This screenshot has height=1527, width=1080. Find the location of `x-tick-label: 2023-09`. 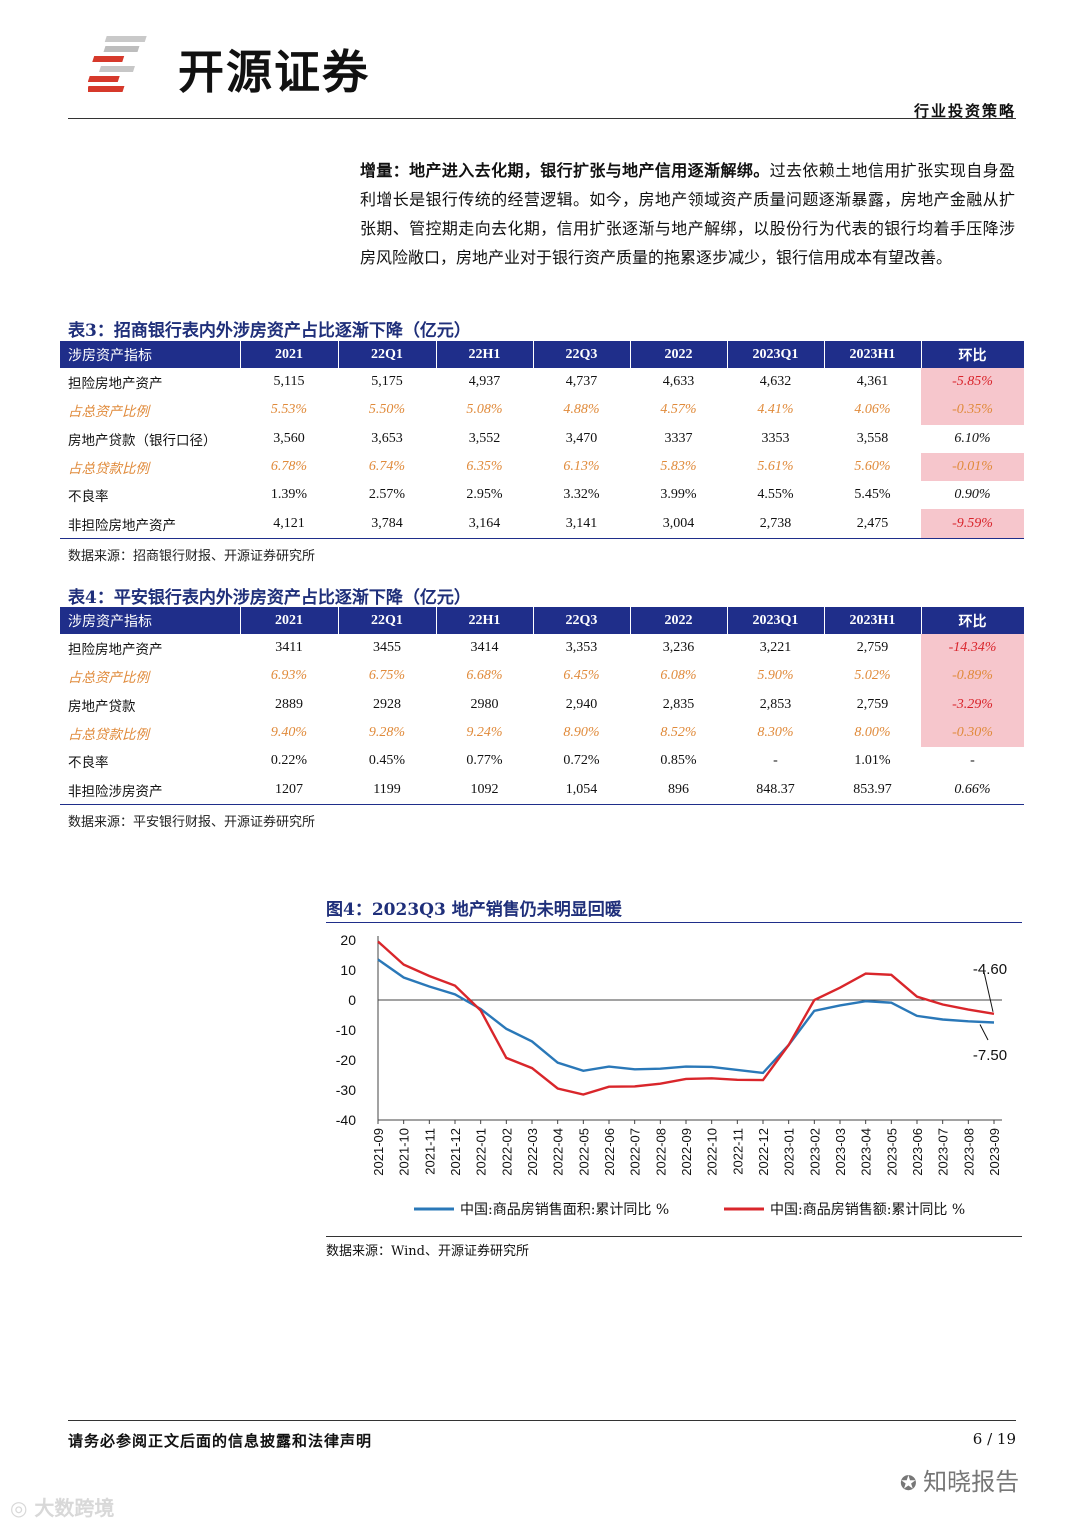

x-tick-label: 2023-09 is located at coordinates (994, 1152).